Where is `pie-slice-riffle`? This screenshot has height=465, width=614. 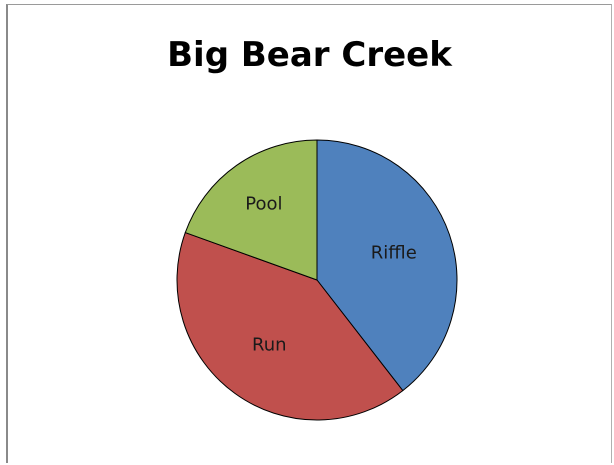
pie-slice-riffle is located at coordinates (387, 265).